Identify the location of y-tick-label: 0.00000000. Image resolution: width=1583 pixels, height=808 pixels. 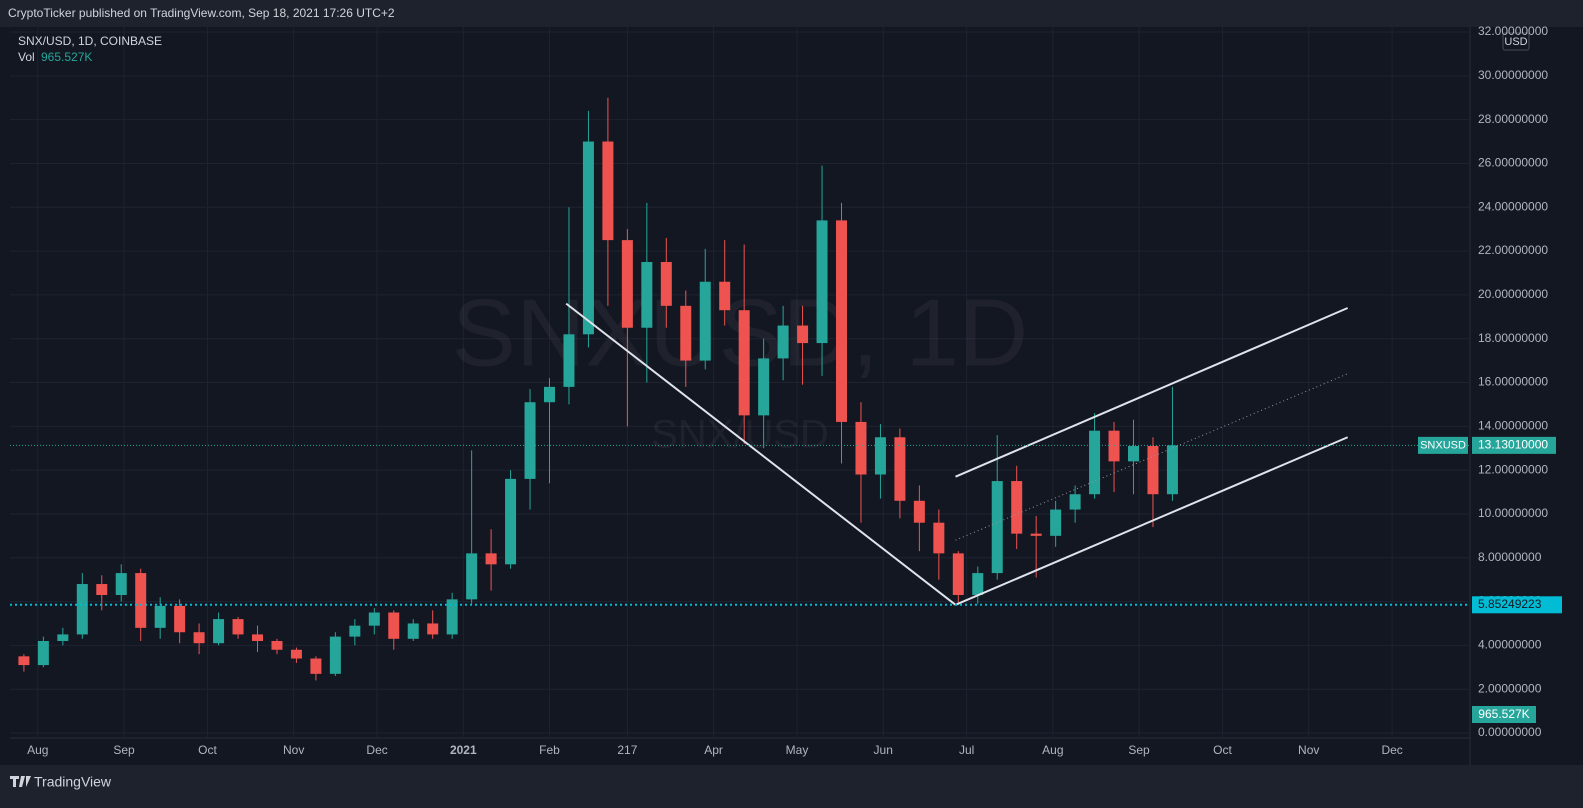
(1510, 732).